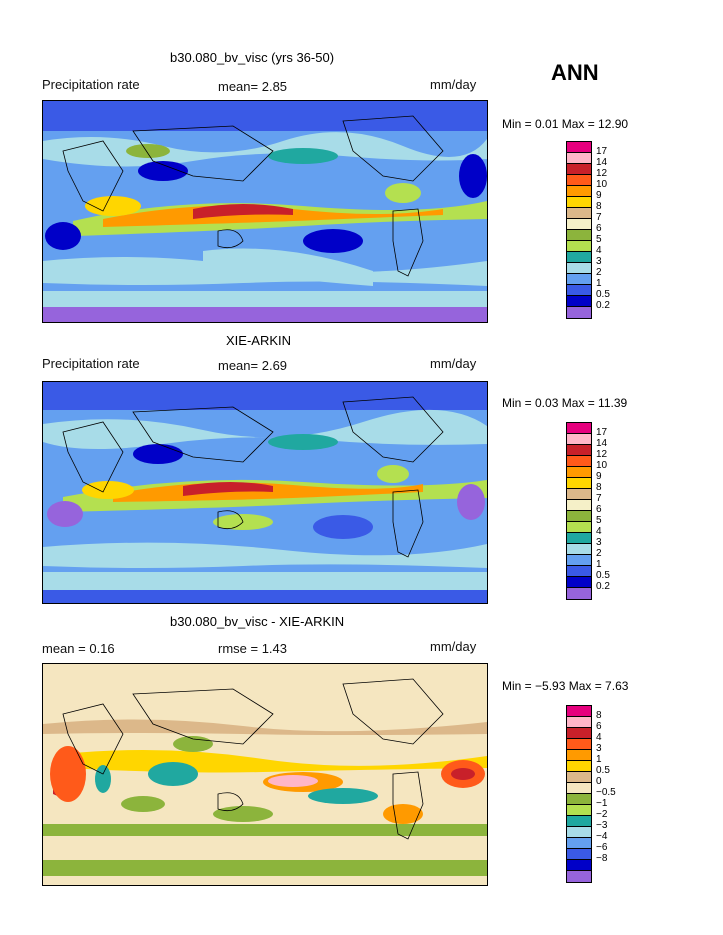  Describe the element at coordinates (91, 363) in the screenshot. I see `panel-2-variable: Precipitation rate` at that location.